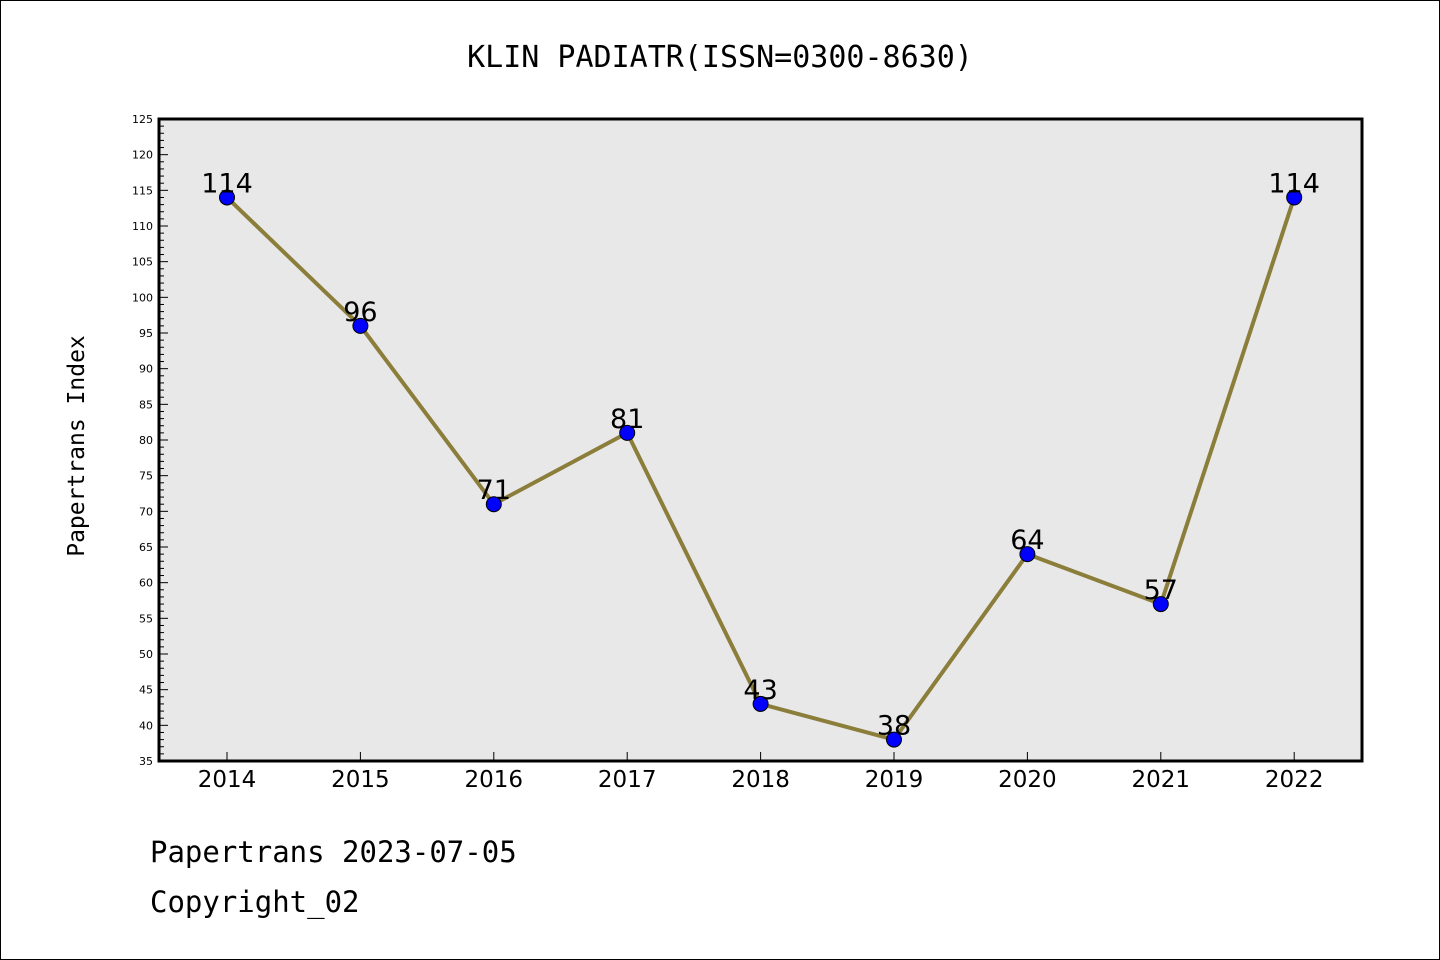 This screenshot has width=1440, height=960. I want to click on y-tick-label: 45, so click(146, 690).